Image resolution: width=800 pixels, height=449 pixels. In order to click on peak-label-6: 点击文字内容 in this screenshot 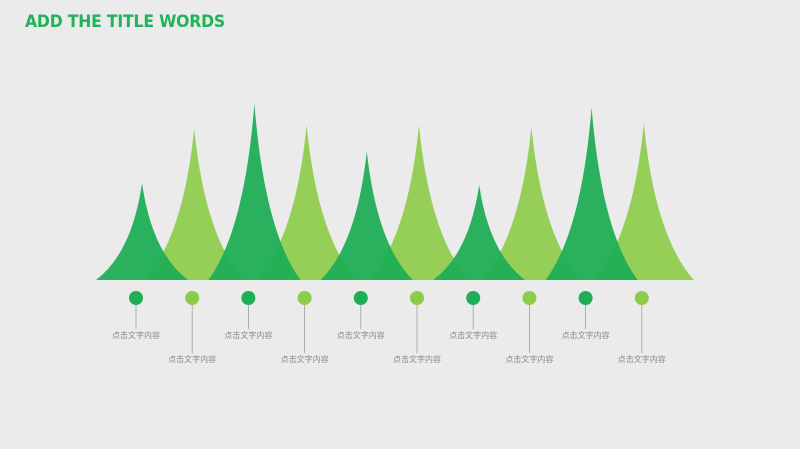, I will do `click(417, 359)`.